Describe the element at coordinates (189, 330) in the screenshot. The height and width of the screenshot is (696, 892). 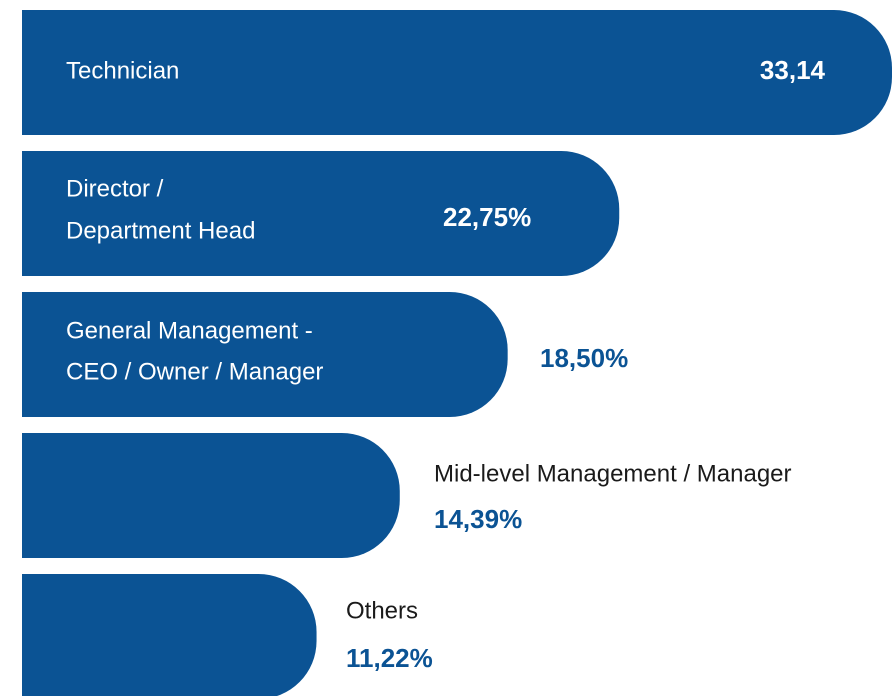
I see `category-label: General Management -` at that location.